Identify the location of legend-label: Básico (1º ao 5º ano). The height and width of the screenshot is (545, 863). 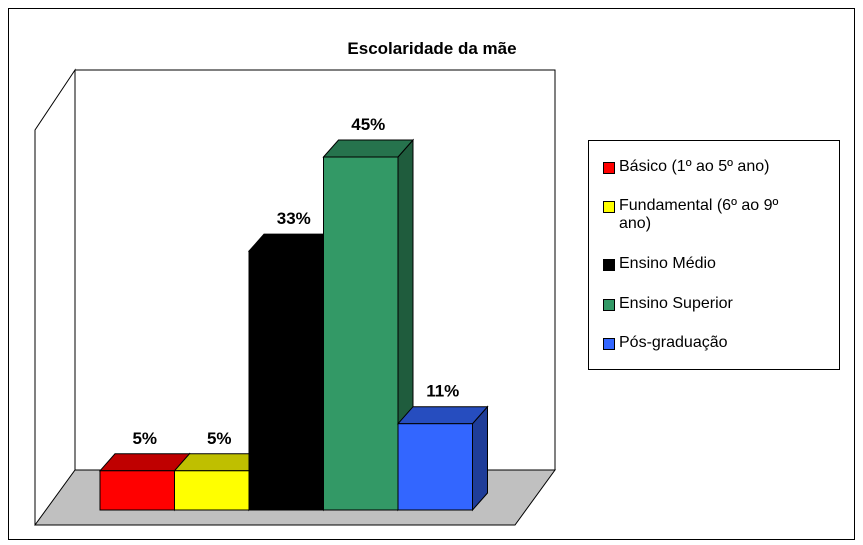
(694, 166).